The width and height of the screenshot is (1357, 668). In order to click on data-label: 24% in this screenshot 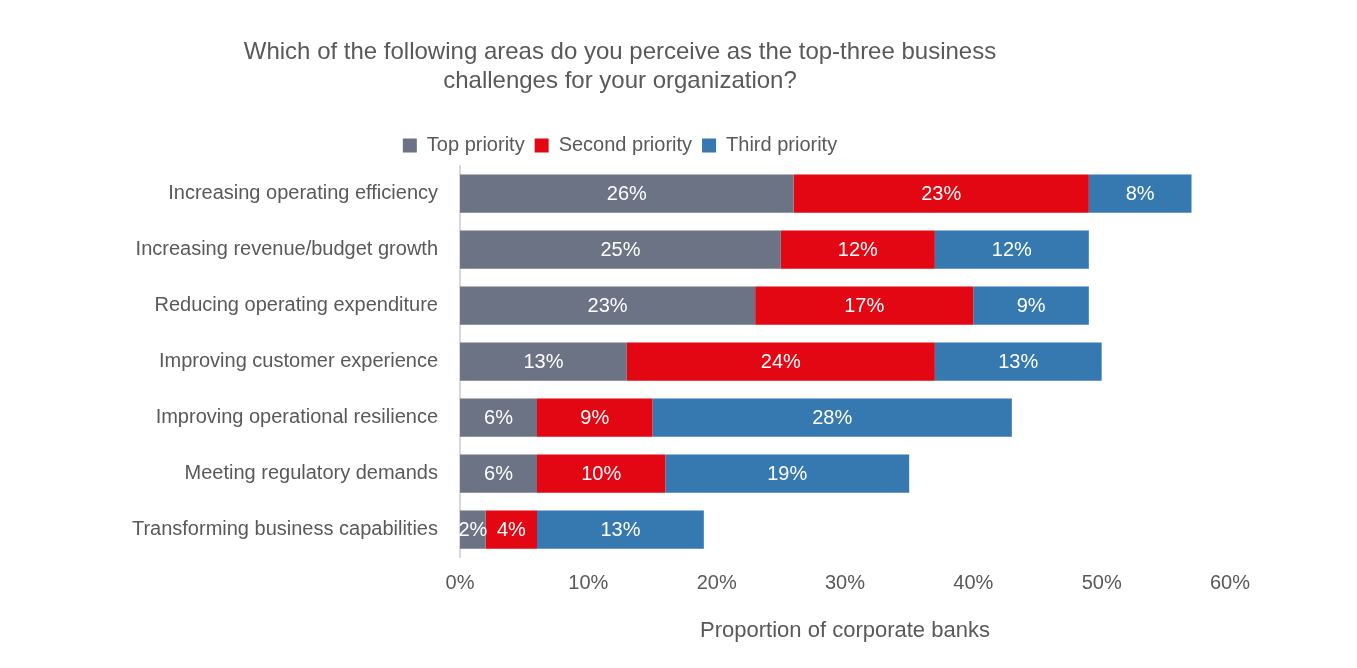, I will do `click(781, 361)`.